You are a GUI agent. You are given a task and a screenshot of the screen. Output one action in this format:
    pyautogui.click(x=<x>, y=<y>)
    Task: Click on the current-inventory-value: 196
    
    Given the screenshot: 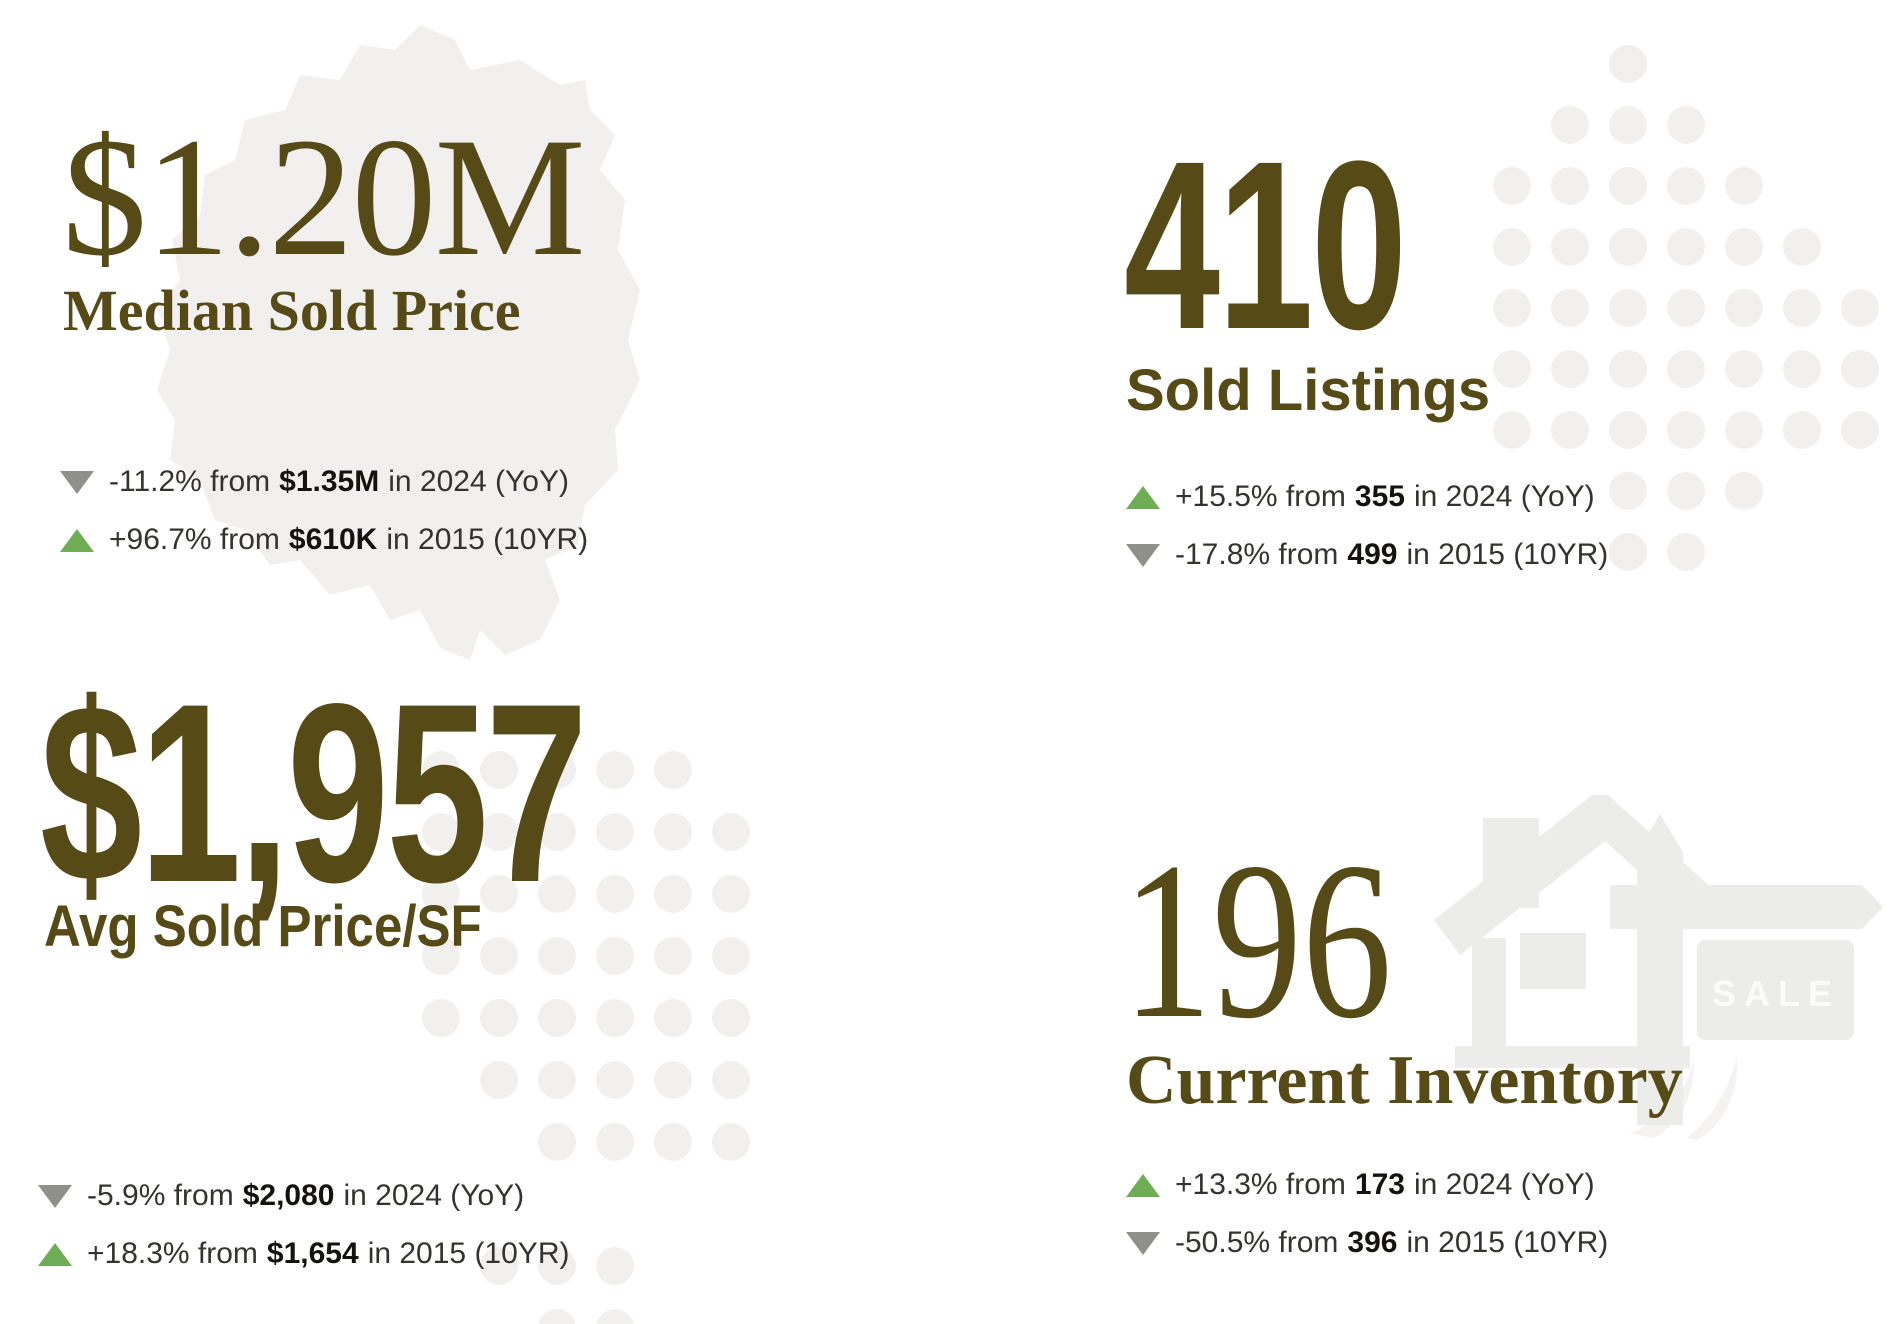 What is the action you would take?
    pyautogui.click(x=1257, y=940)
    